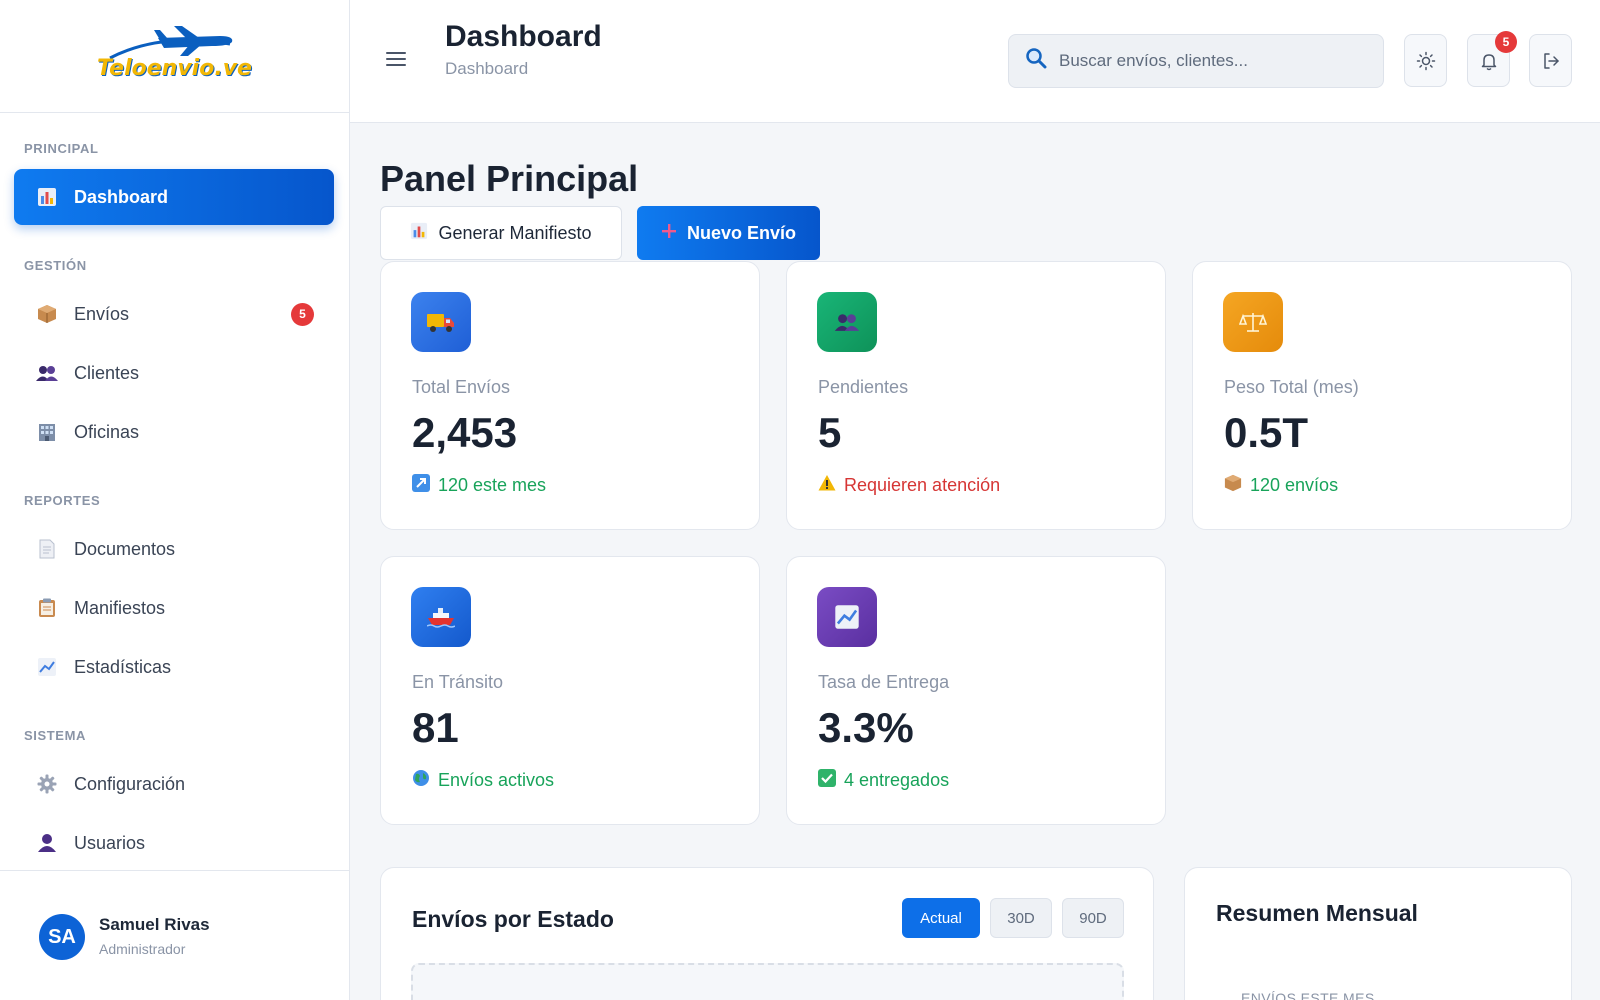 This screenshot has height=1000, width=1600. I want to click on sidebar-item-label: Configuración, so click(130, 783).